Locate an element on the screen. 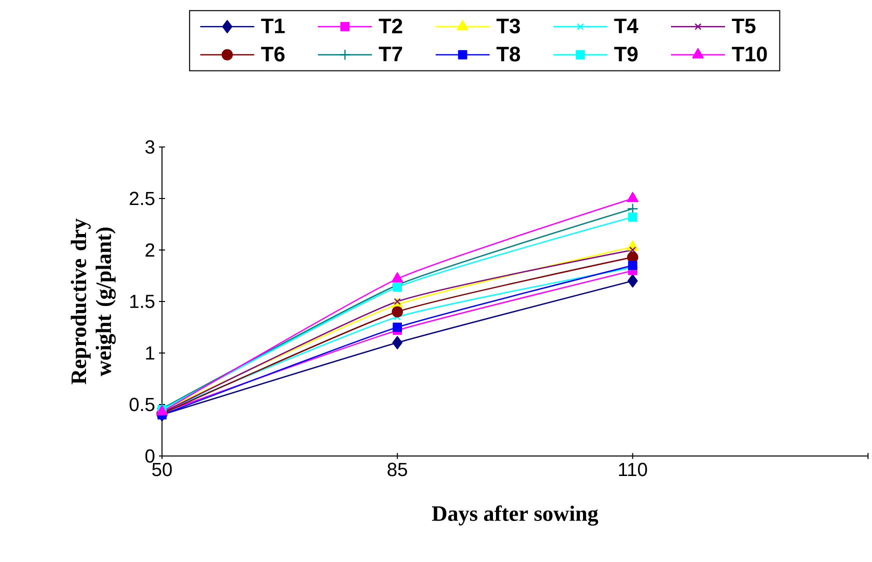 This screenshot has width=872, height=562. y-tick-label: 2 is located at coordinates (150, 250).